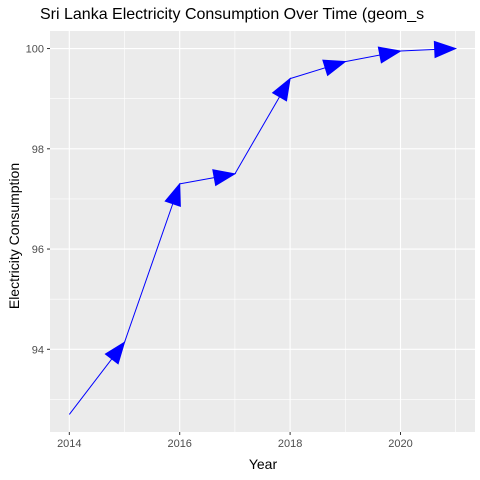 This screenshot has height=480, width=480. What do you see at coordinates (35, 50) in the screenshot?
I see `y-tick-label: 100` at bounding box center [35, 50].